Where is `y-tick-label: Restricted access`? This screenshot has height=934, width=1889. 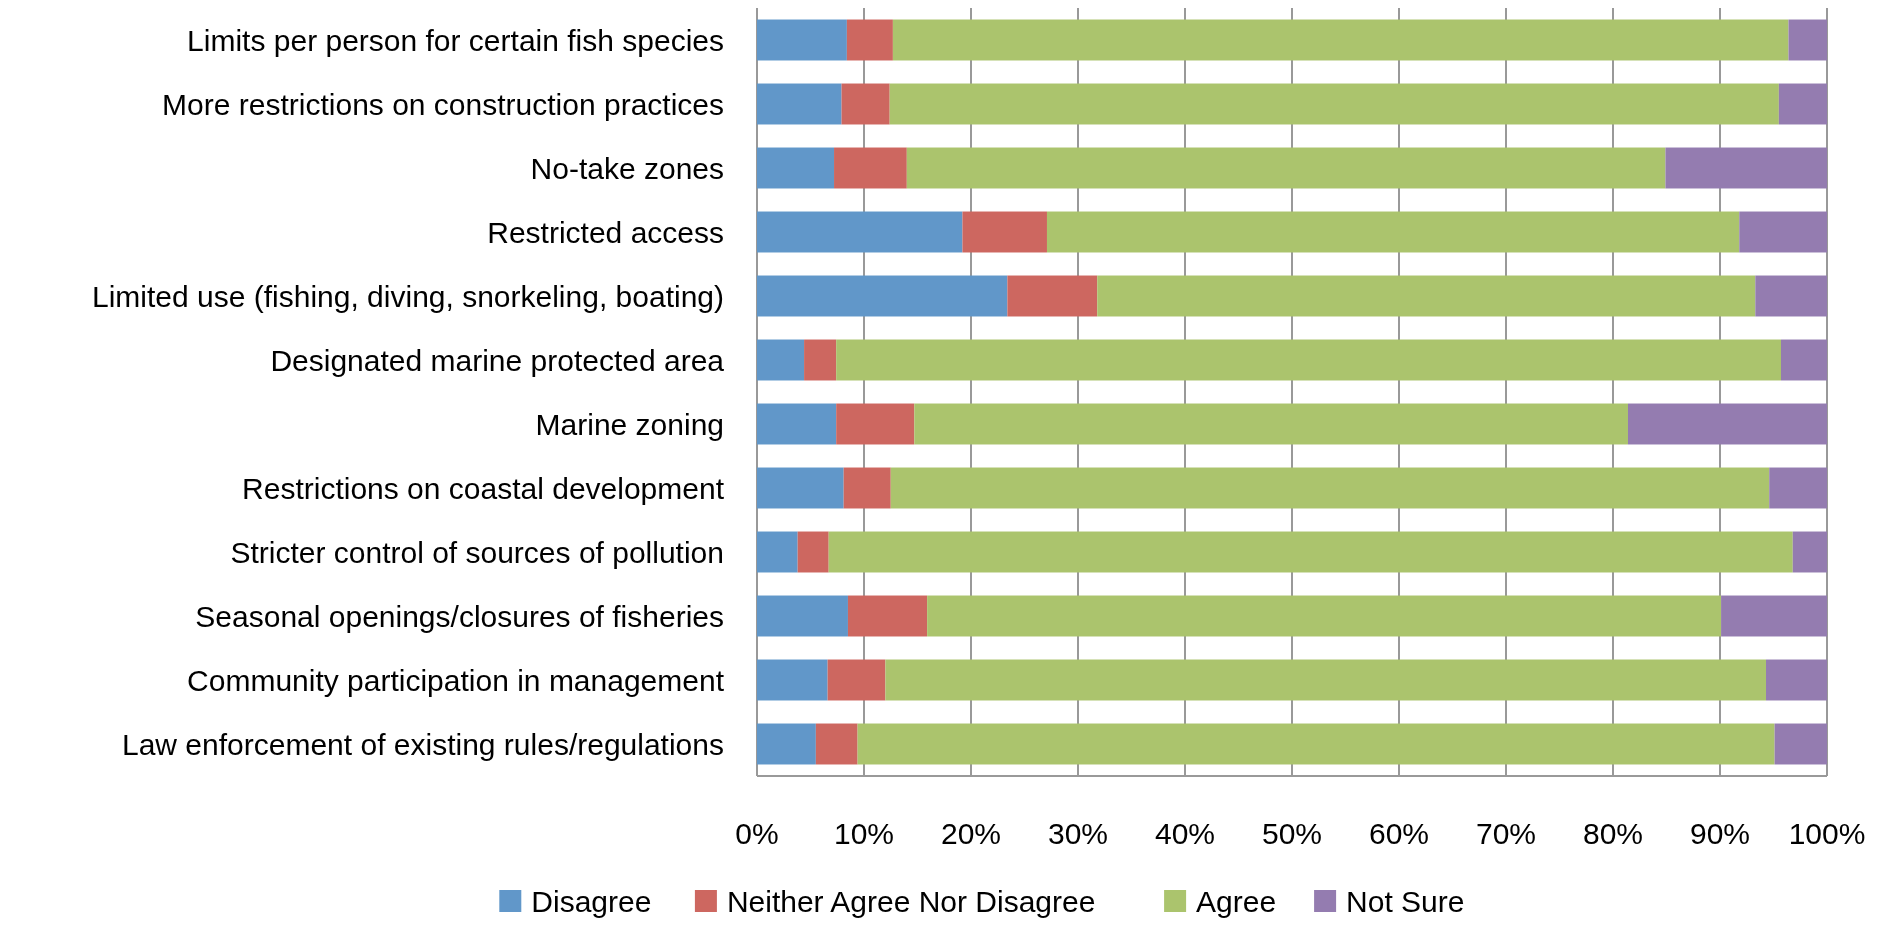
y-tick-label: Restricted access is located at coordinates (605, 232).